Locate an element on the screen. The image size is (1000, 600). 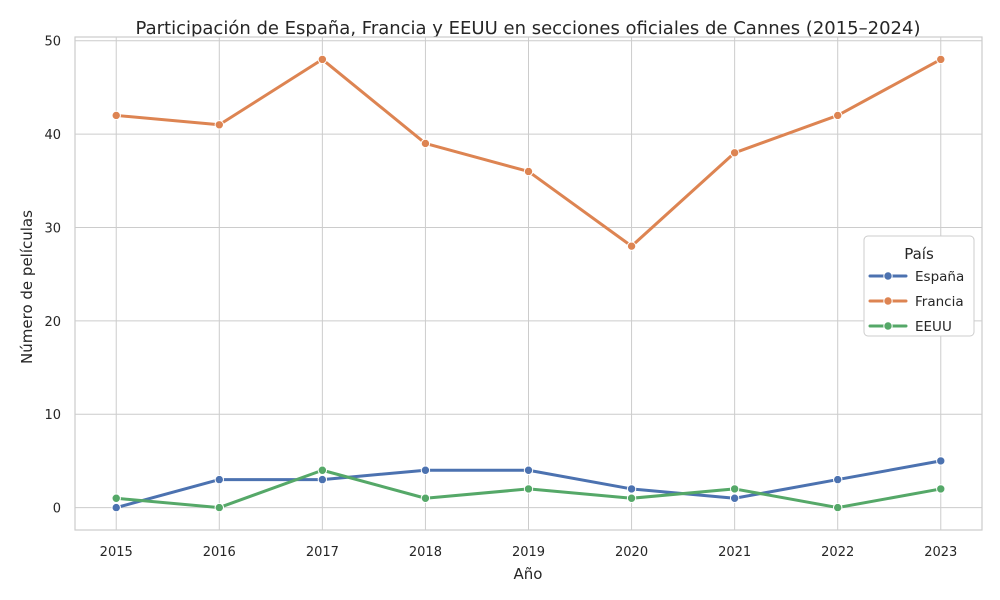
legend-title: País is located at coordinates (919, 254).